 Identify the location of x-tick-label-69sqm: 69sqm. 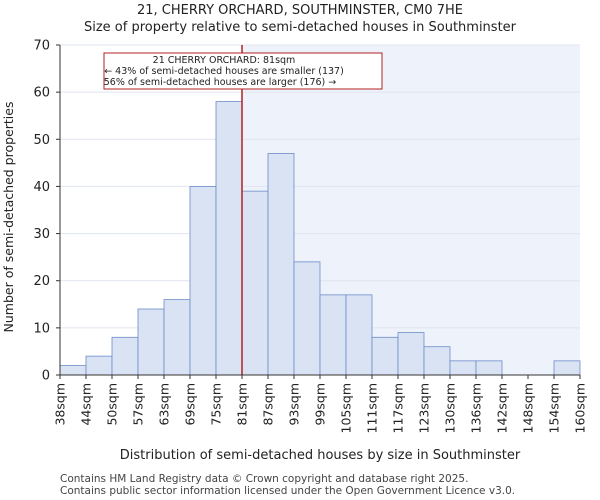
(190, 404).